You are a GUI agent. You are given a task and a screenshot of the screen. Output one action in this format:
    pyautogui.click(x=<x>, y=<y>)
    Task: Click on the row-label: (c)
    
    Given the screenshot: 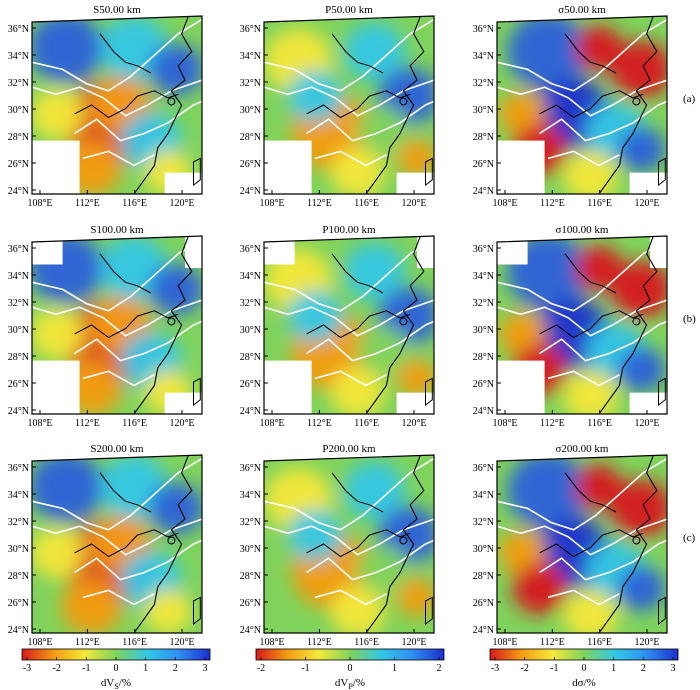 What is the action you would take?
    pyautogui.click(x=689, y=538)
    